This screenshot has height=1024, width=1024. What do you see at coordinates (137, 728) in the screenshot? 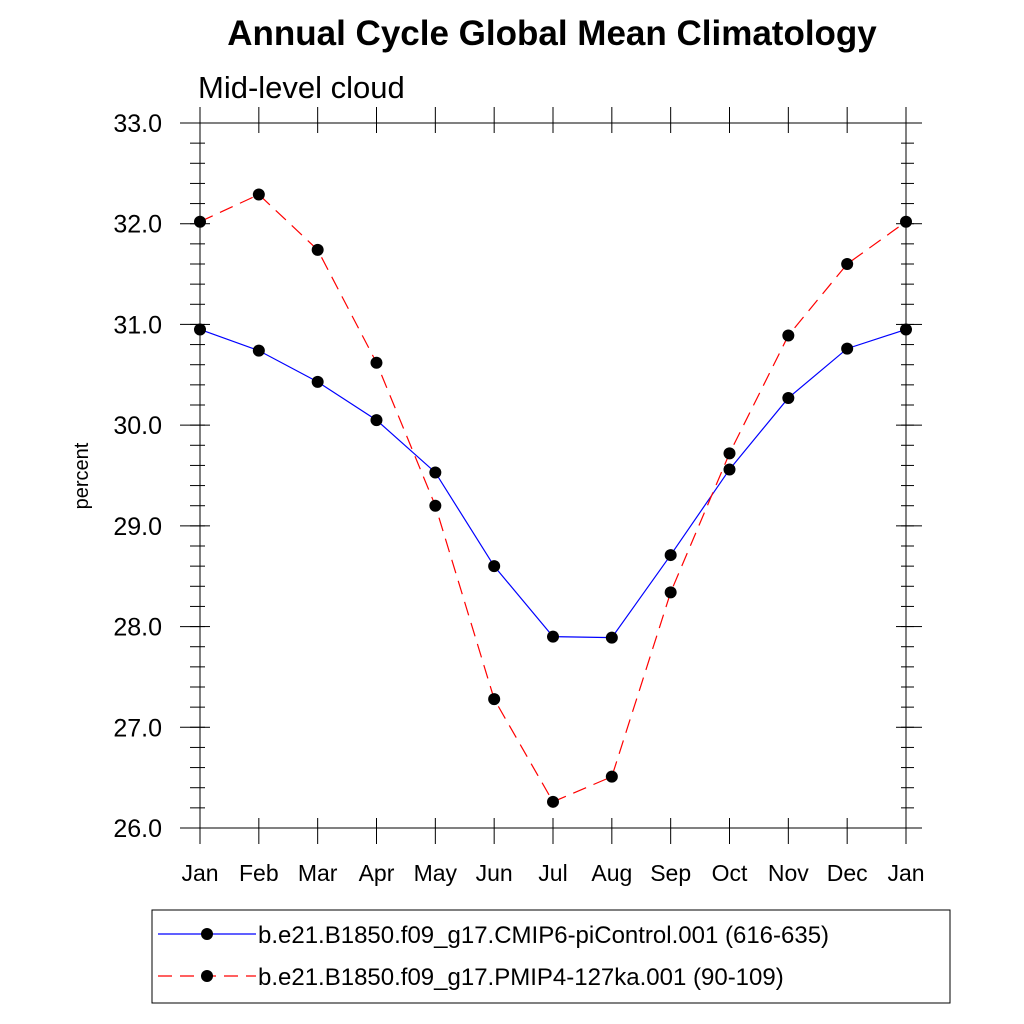
I see `y-tick-label: 27.0` at bounding box center [137, 728].